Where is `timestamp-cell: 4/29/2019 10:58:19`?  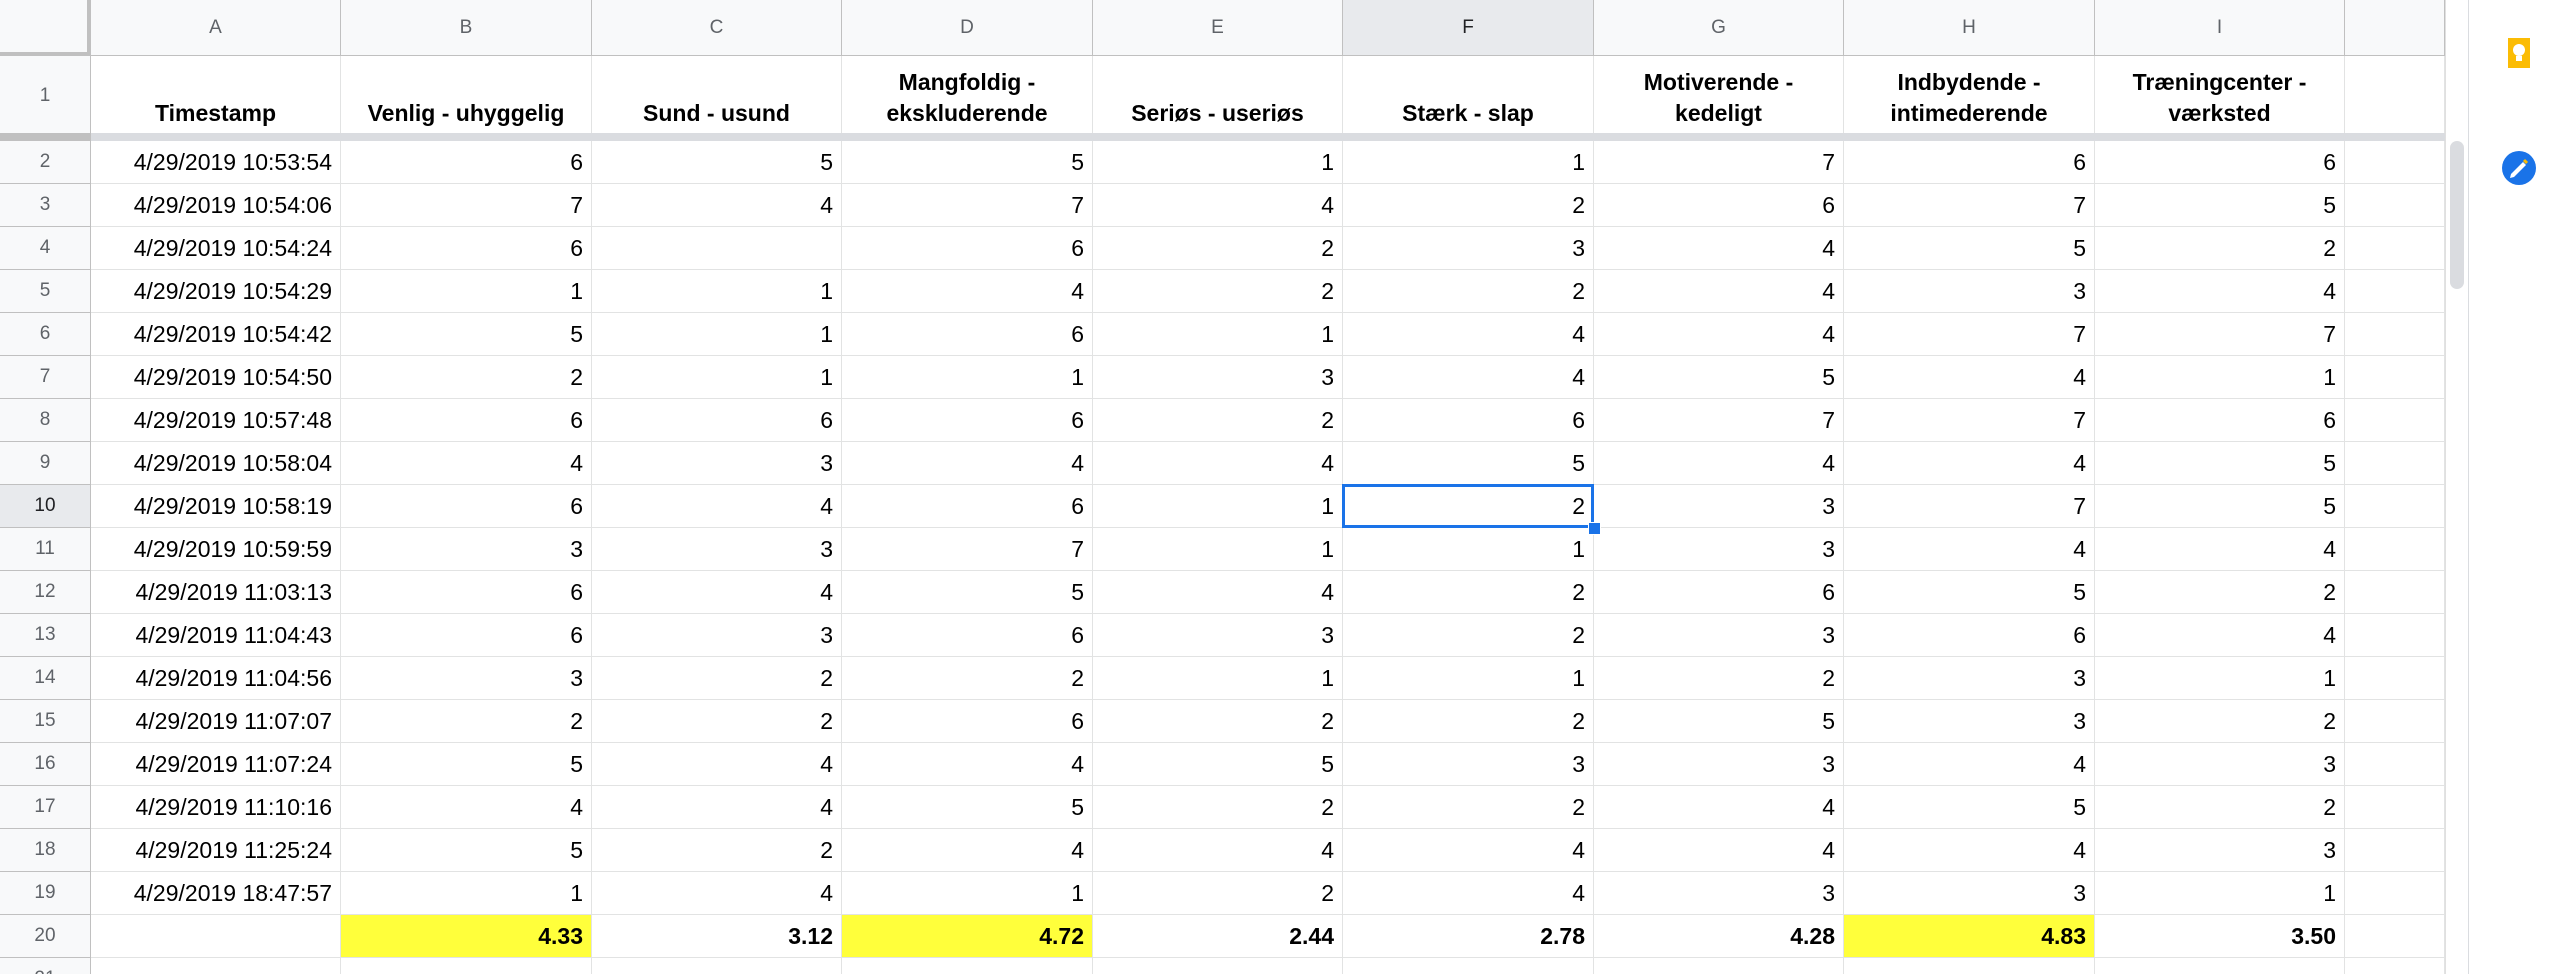 timestamp-cell: 4/29/2019 10:58:19 is located at coordinates (216, 506).